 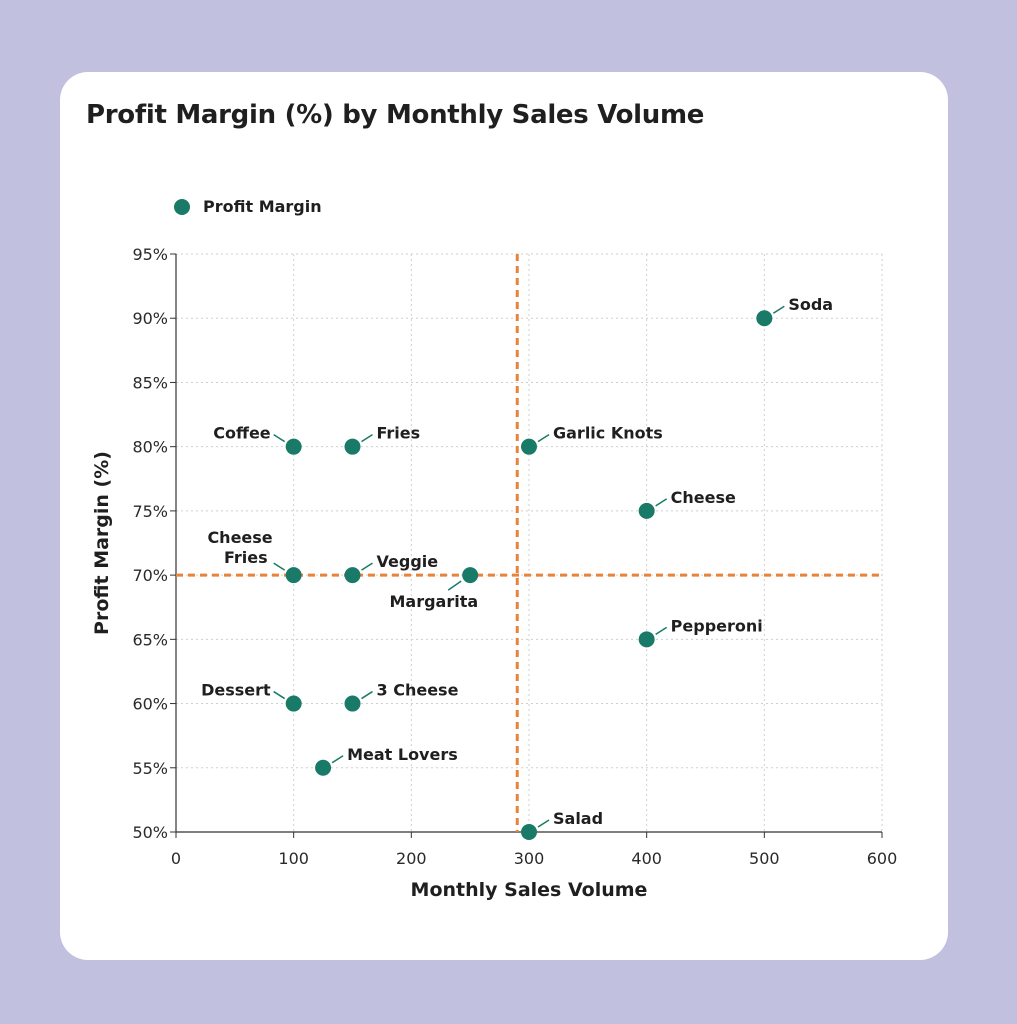 What do you see at coordinates (646, 858) in the screenshot?
I see `x-tick-label: 400` at bounding box center [646, 858].